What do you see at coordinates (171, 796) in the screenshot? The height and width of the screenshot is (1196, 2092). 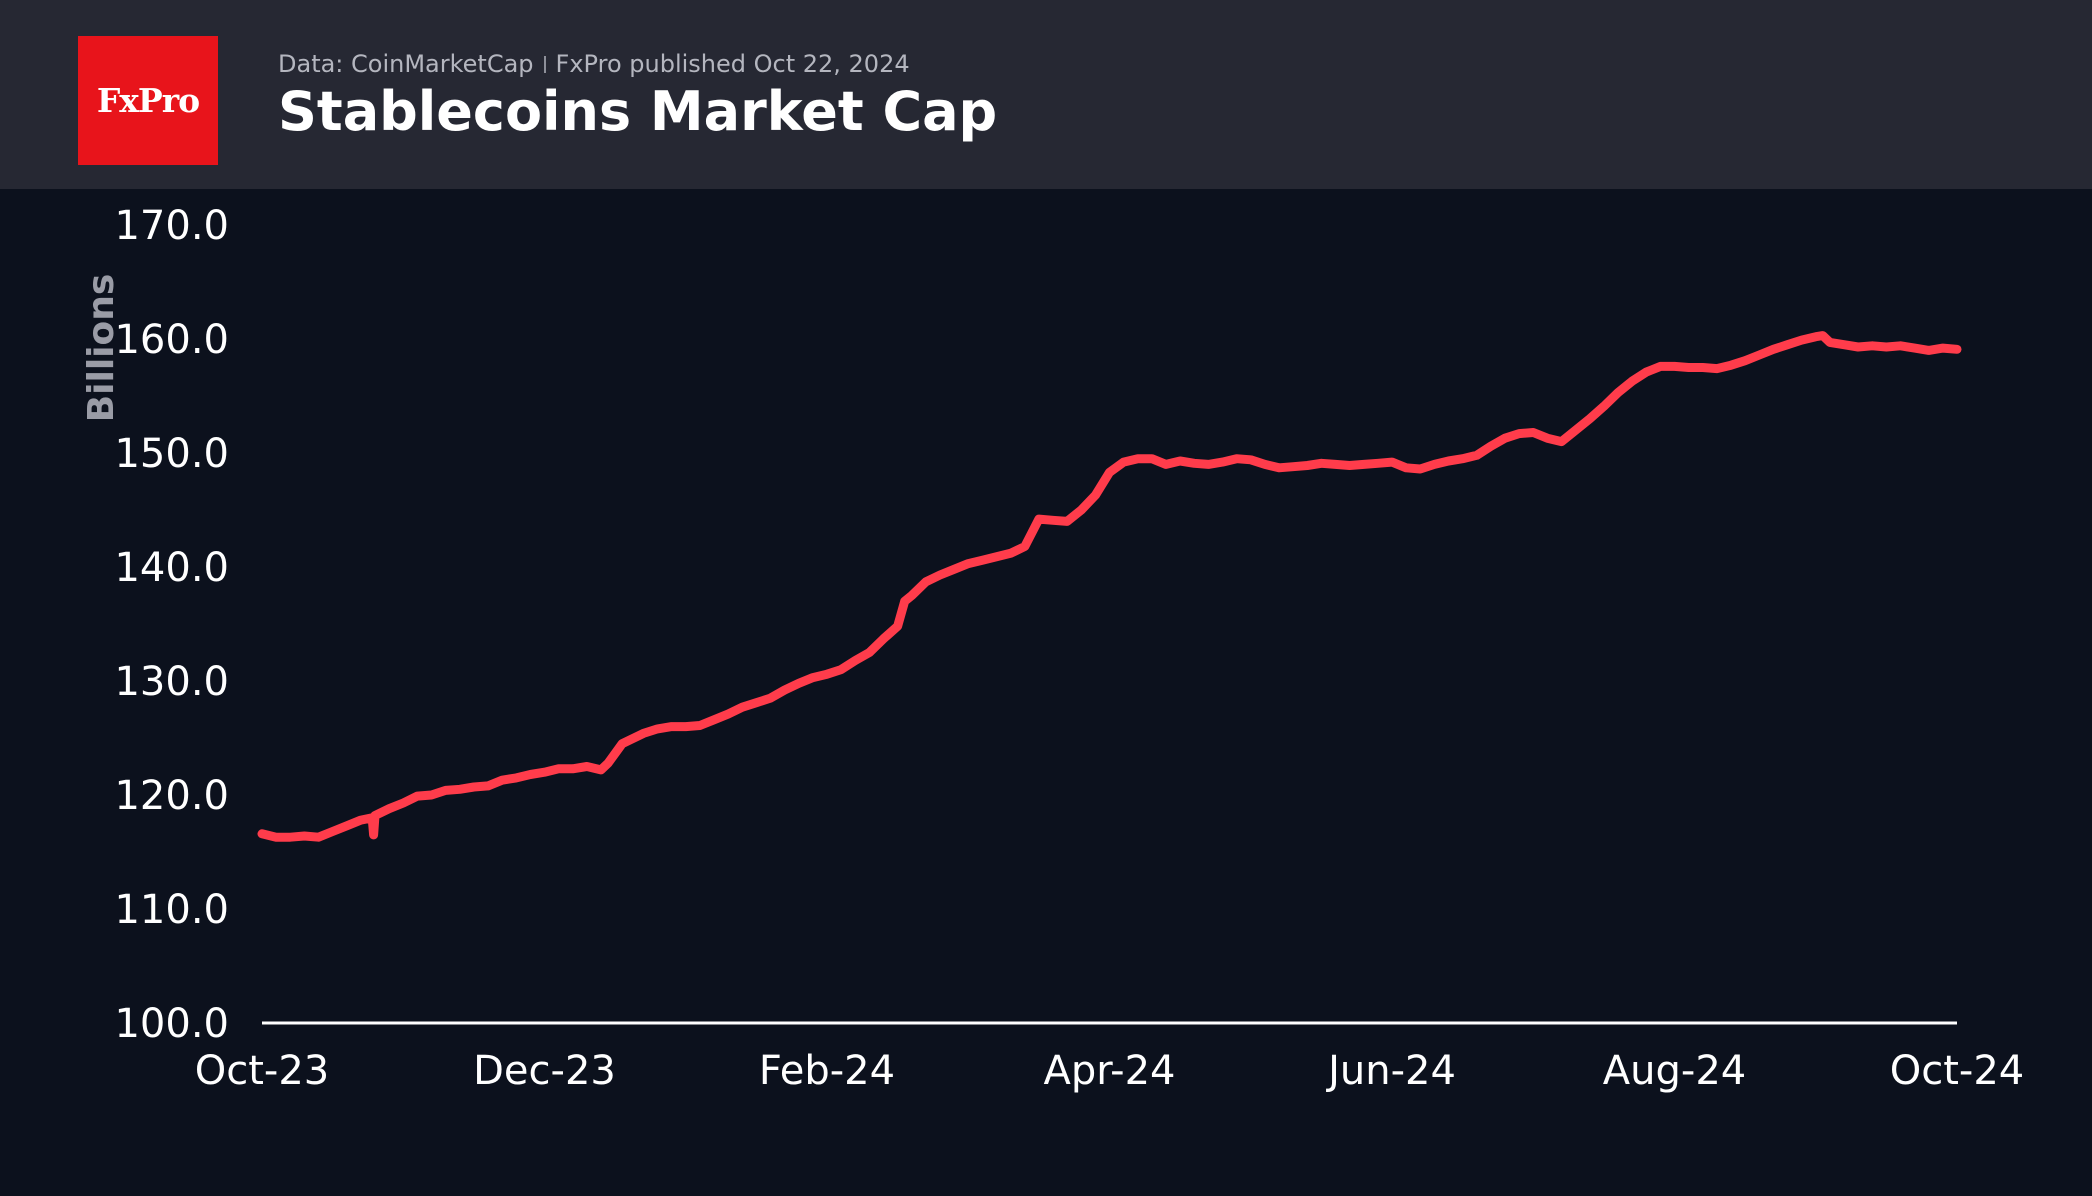 I see `y-tick-label: 120.0` at bounding box center [171, 796].